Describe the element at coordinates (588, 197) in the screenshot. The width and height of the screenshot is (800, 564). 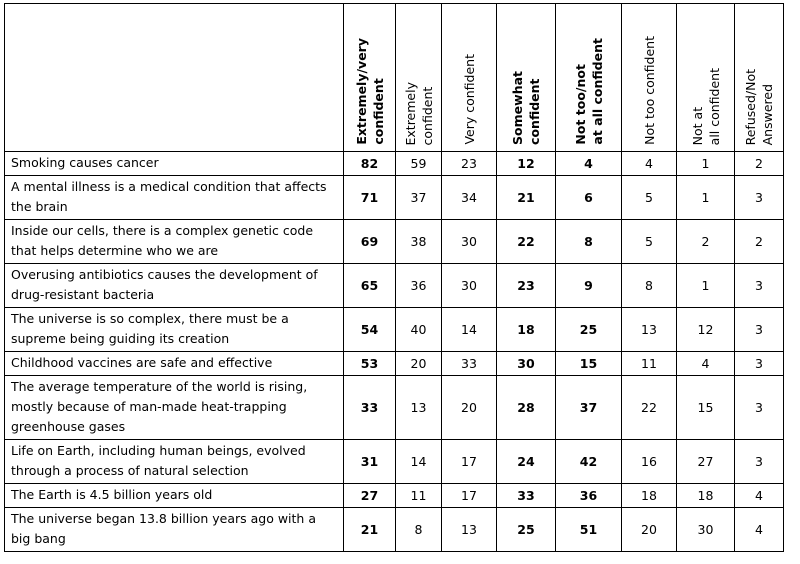
I see `value-cell: 6` at that location.